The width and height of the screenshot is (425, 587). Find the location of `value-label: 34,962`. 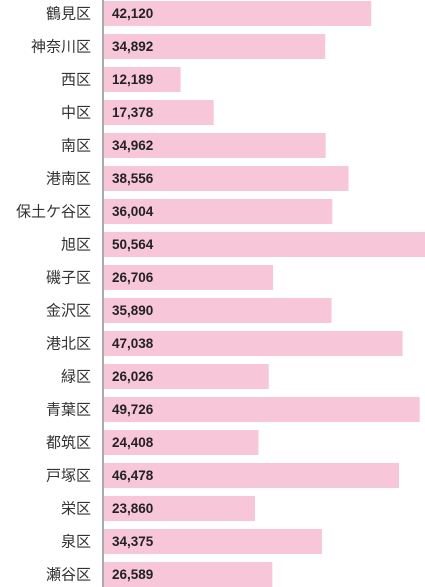

value-label: 34,962 is located at coordinates (132, 145).